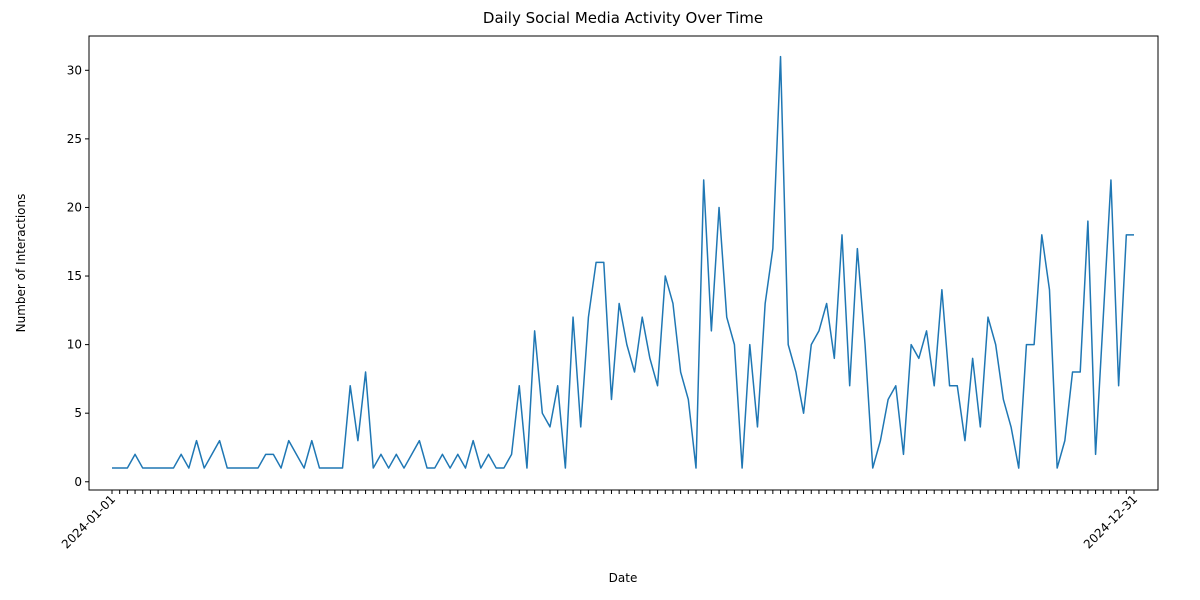 The height and width of the screenshot is (600, 1200). I want to click on y-tick-label: 15, so click(74, 276).